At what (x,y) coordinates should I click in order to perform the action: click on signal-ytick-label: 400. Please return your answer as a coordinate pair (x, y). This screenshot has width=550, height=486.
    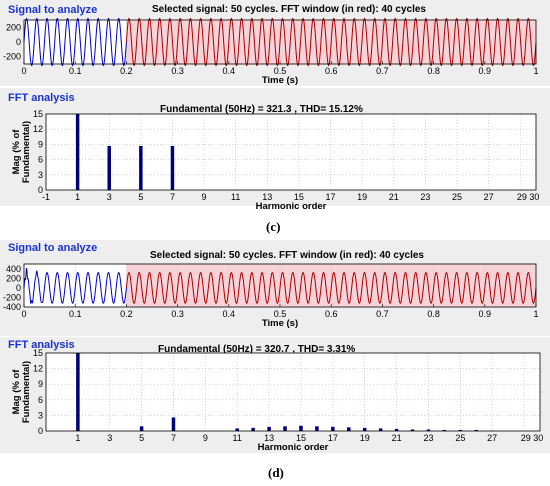
    Looking at the image, I should click on (13, 269).